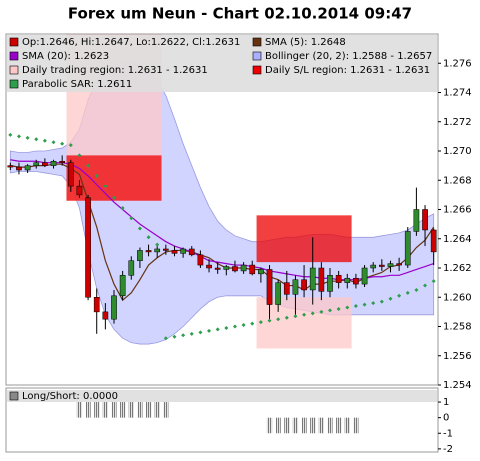  I want to click on y-tick-label: 1.274, so click(457, 93).